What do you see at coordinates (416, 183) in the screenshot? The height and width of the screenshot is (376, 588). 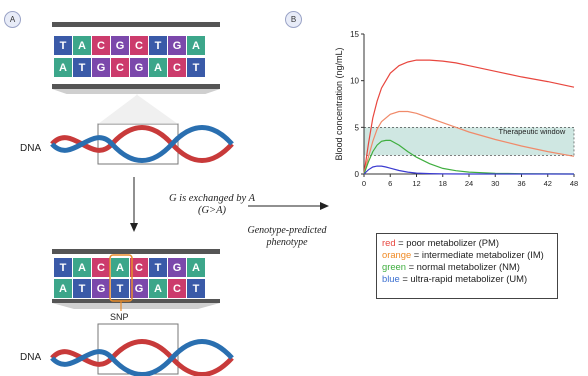 I see `x-tick-label: 12` at bounding box center [416, 183].